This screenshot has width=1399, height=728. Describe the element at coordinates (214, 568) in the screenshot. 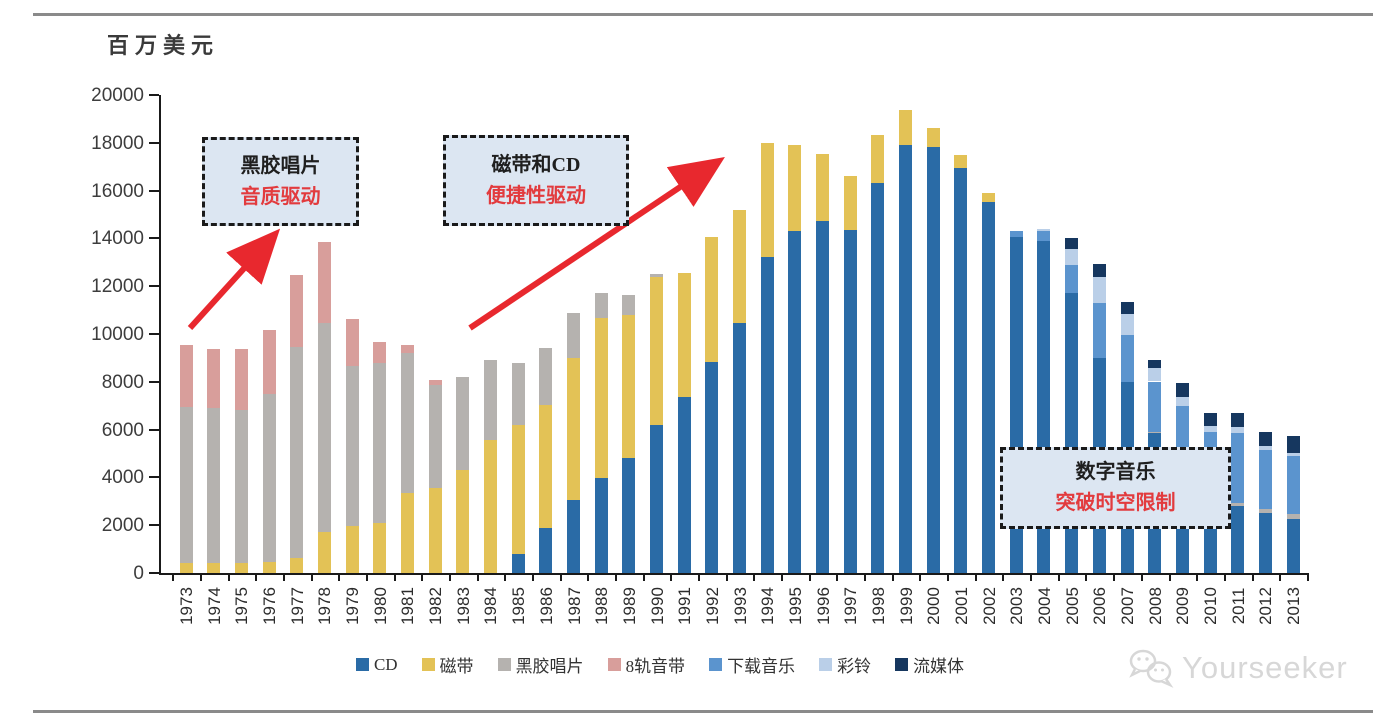

I see `bar-1974-磁带` at that location.